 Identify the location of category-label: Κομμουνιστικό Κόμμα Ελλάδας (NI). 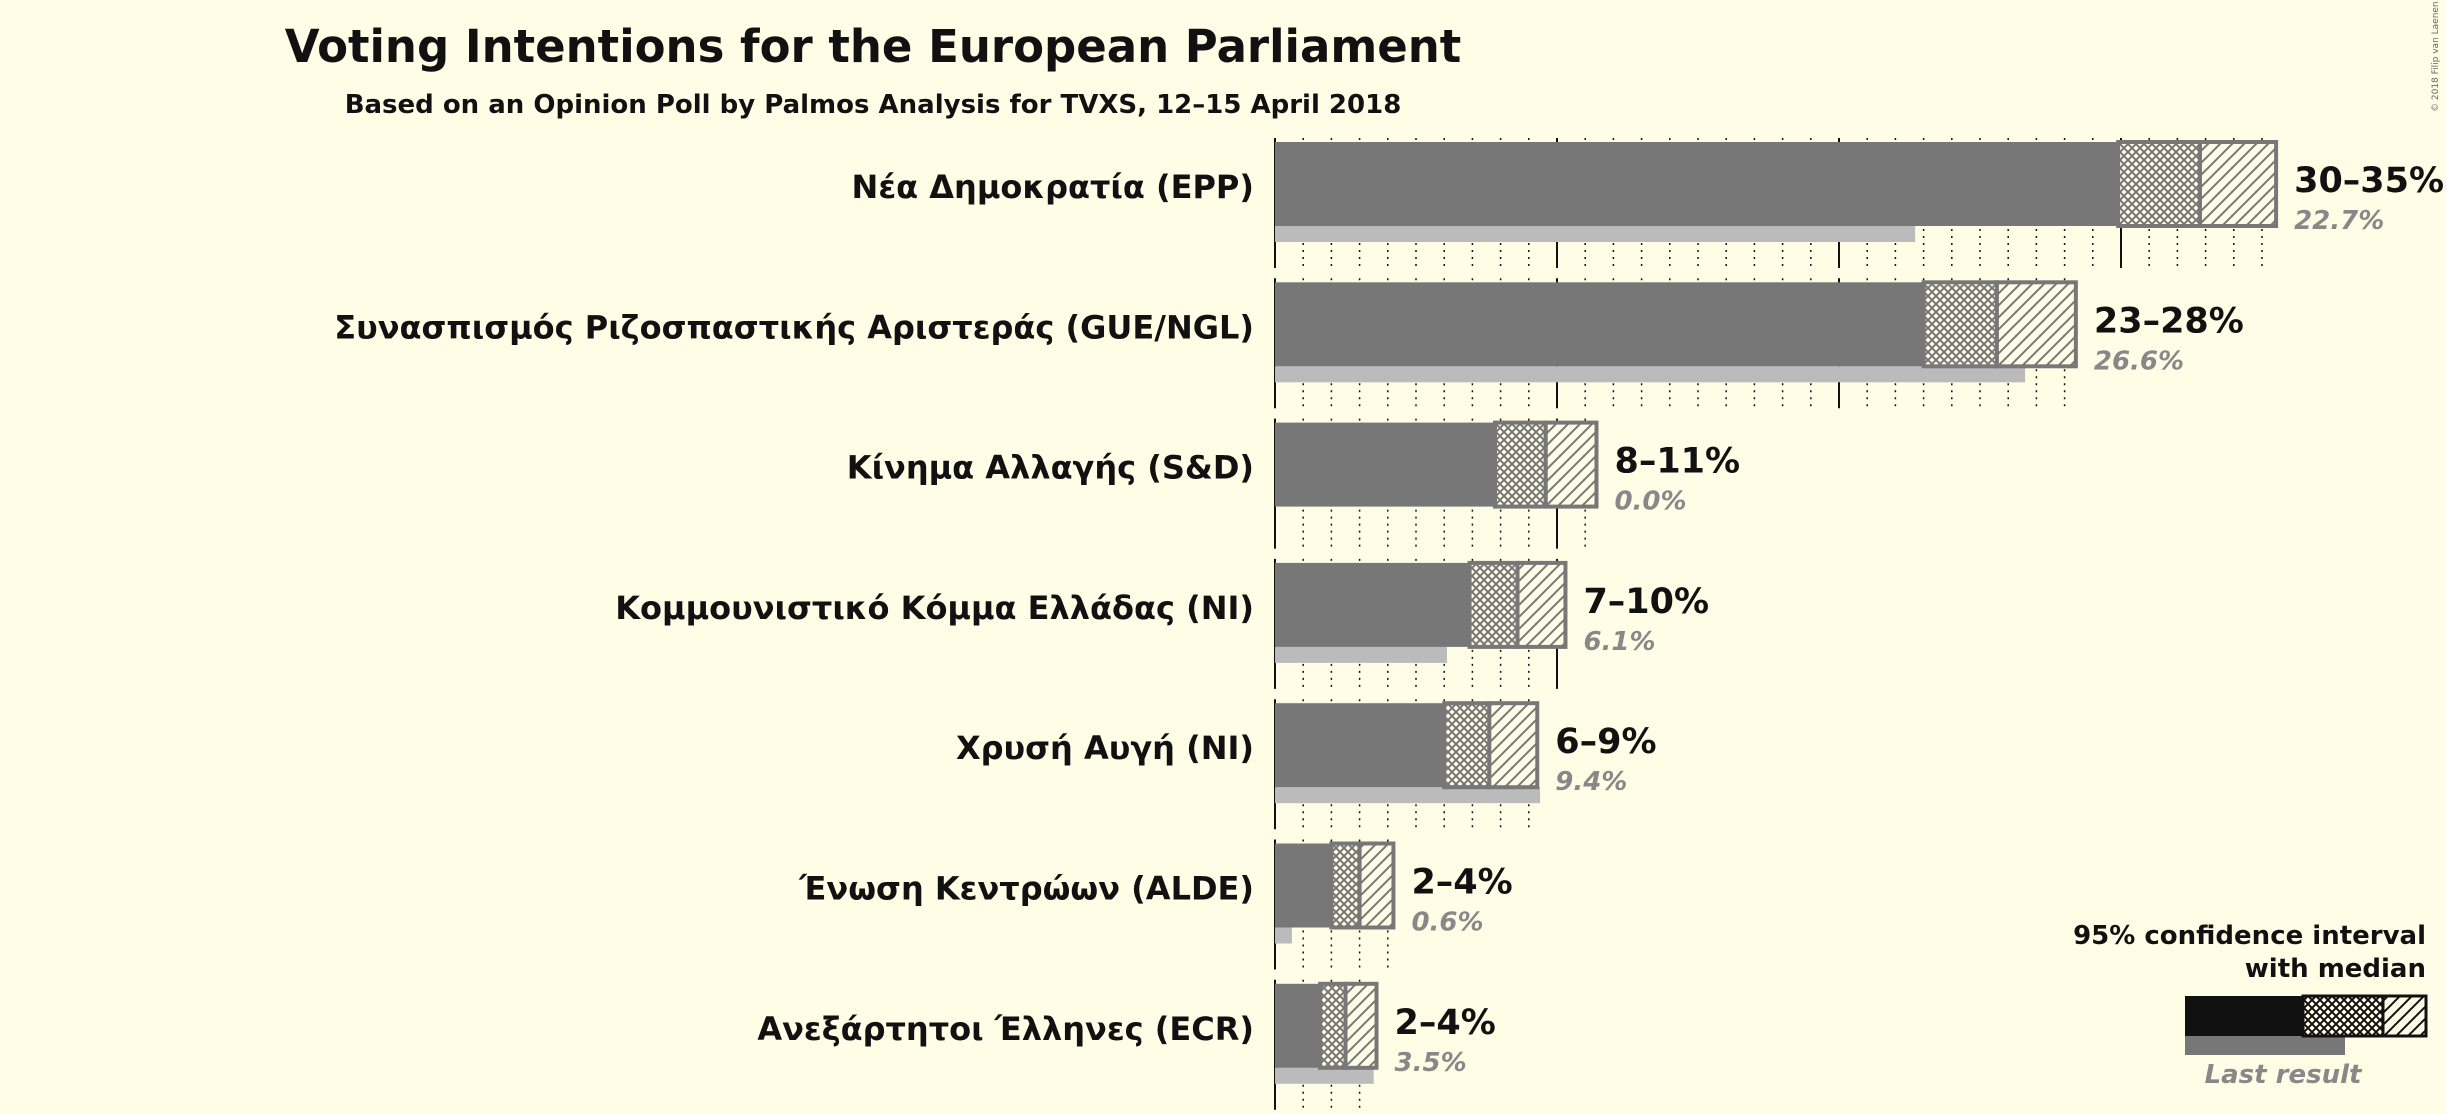
(934, 608).